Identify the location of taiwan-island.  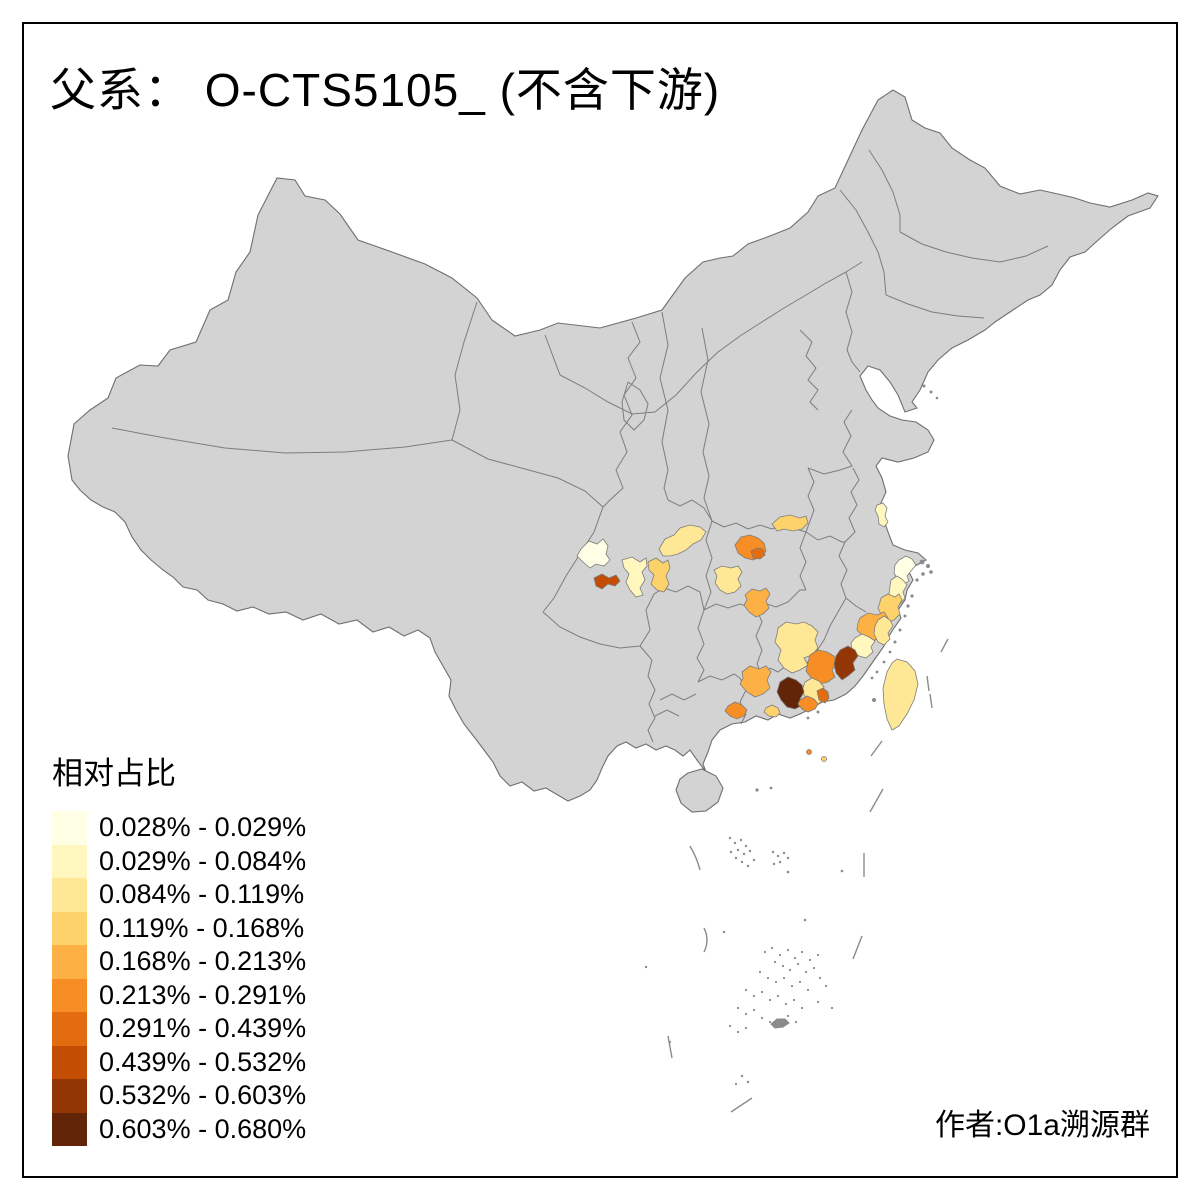
(900, 694).